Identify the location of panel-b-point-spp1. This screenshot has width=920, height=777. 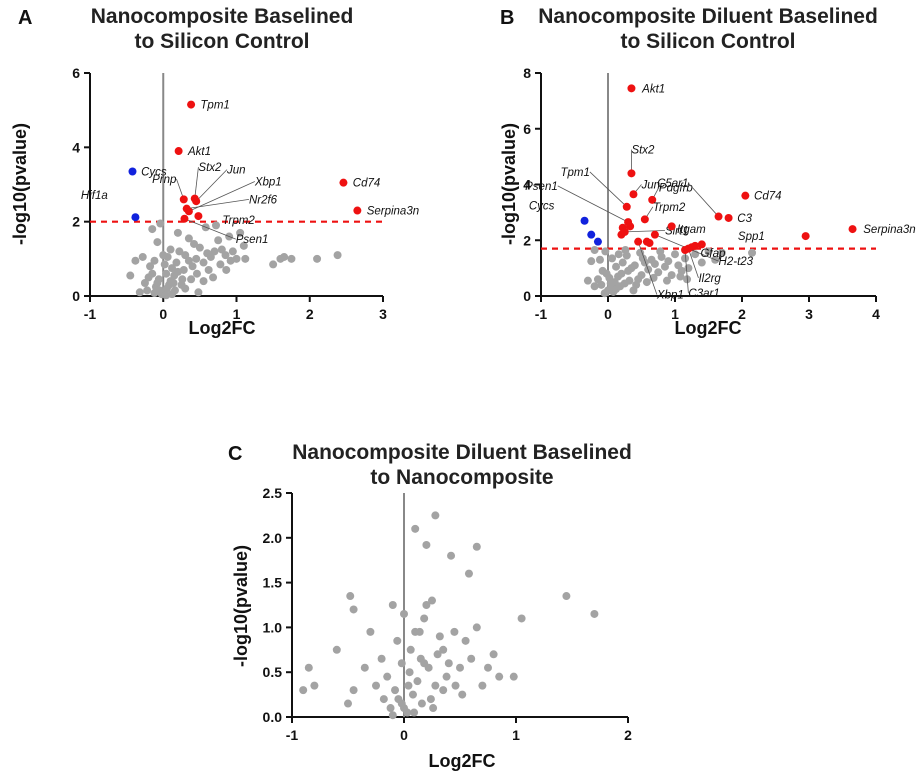
(805, 236).